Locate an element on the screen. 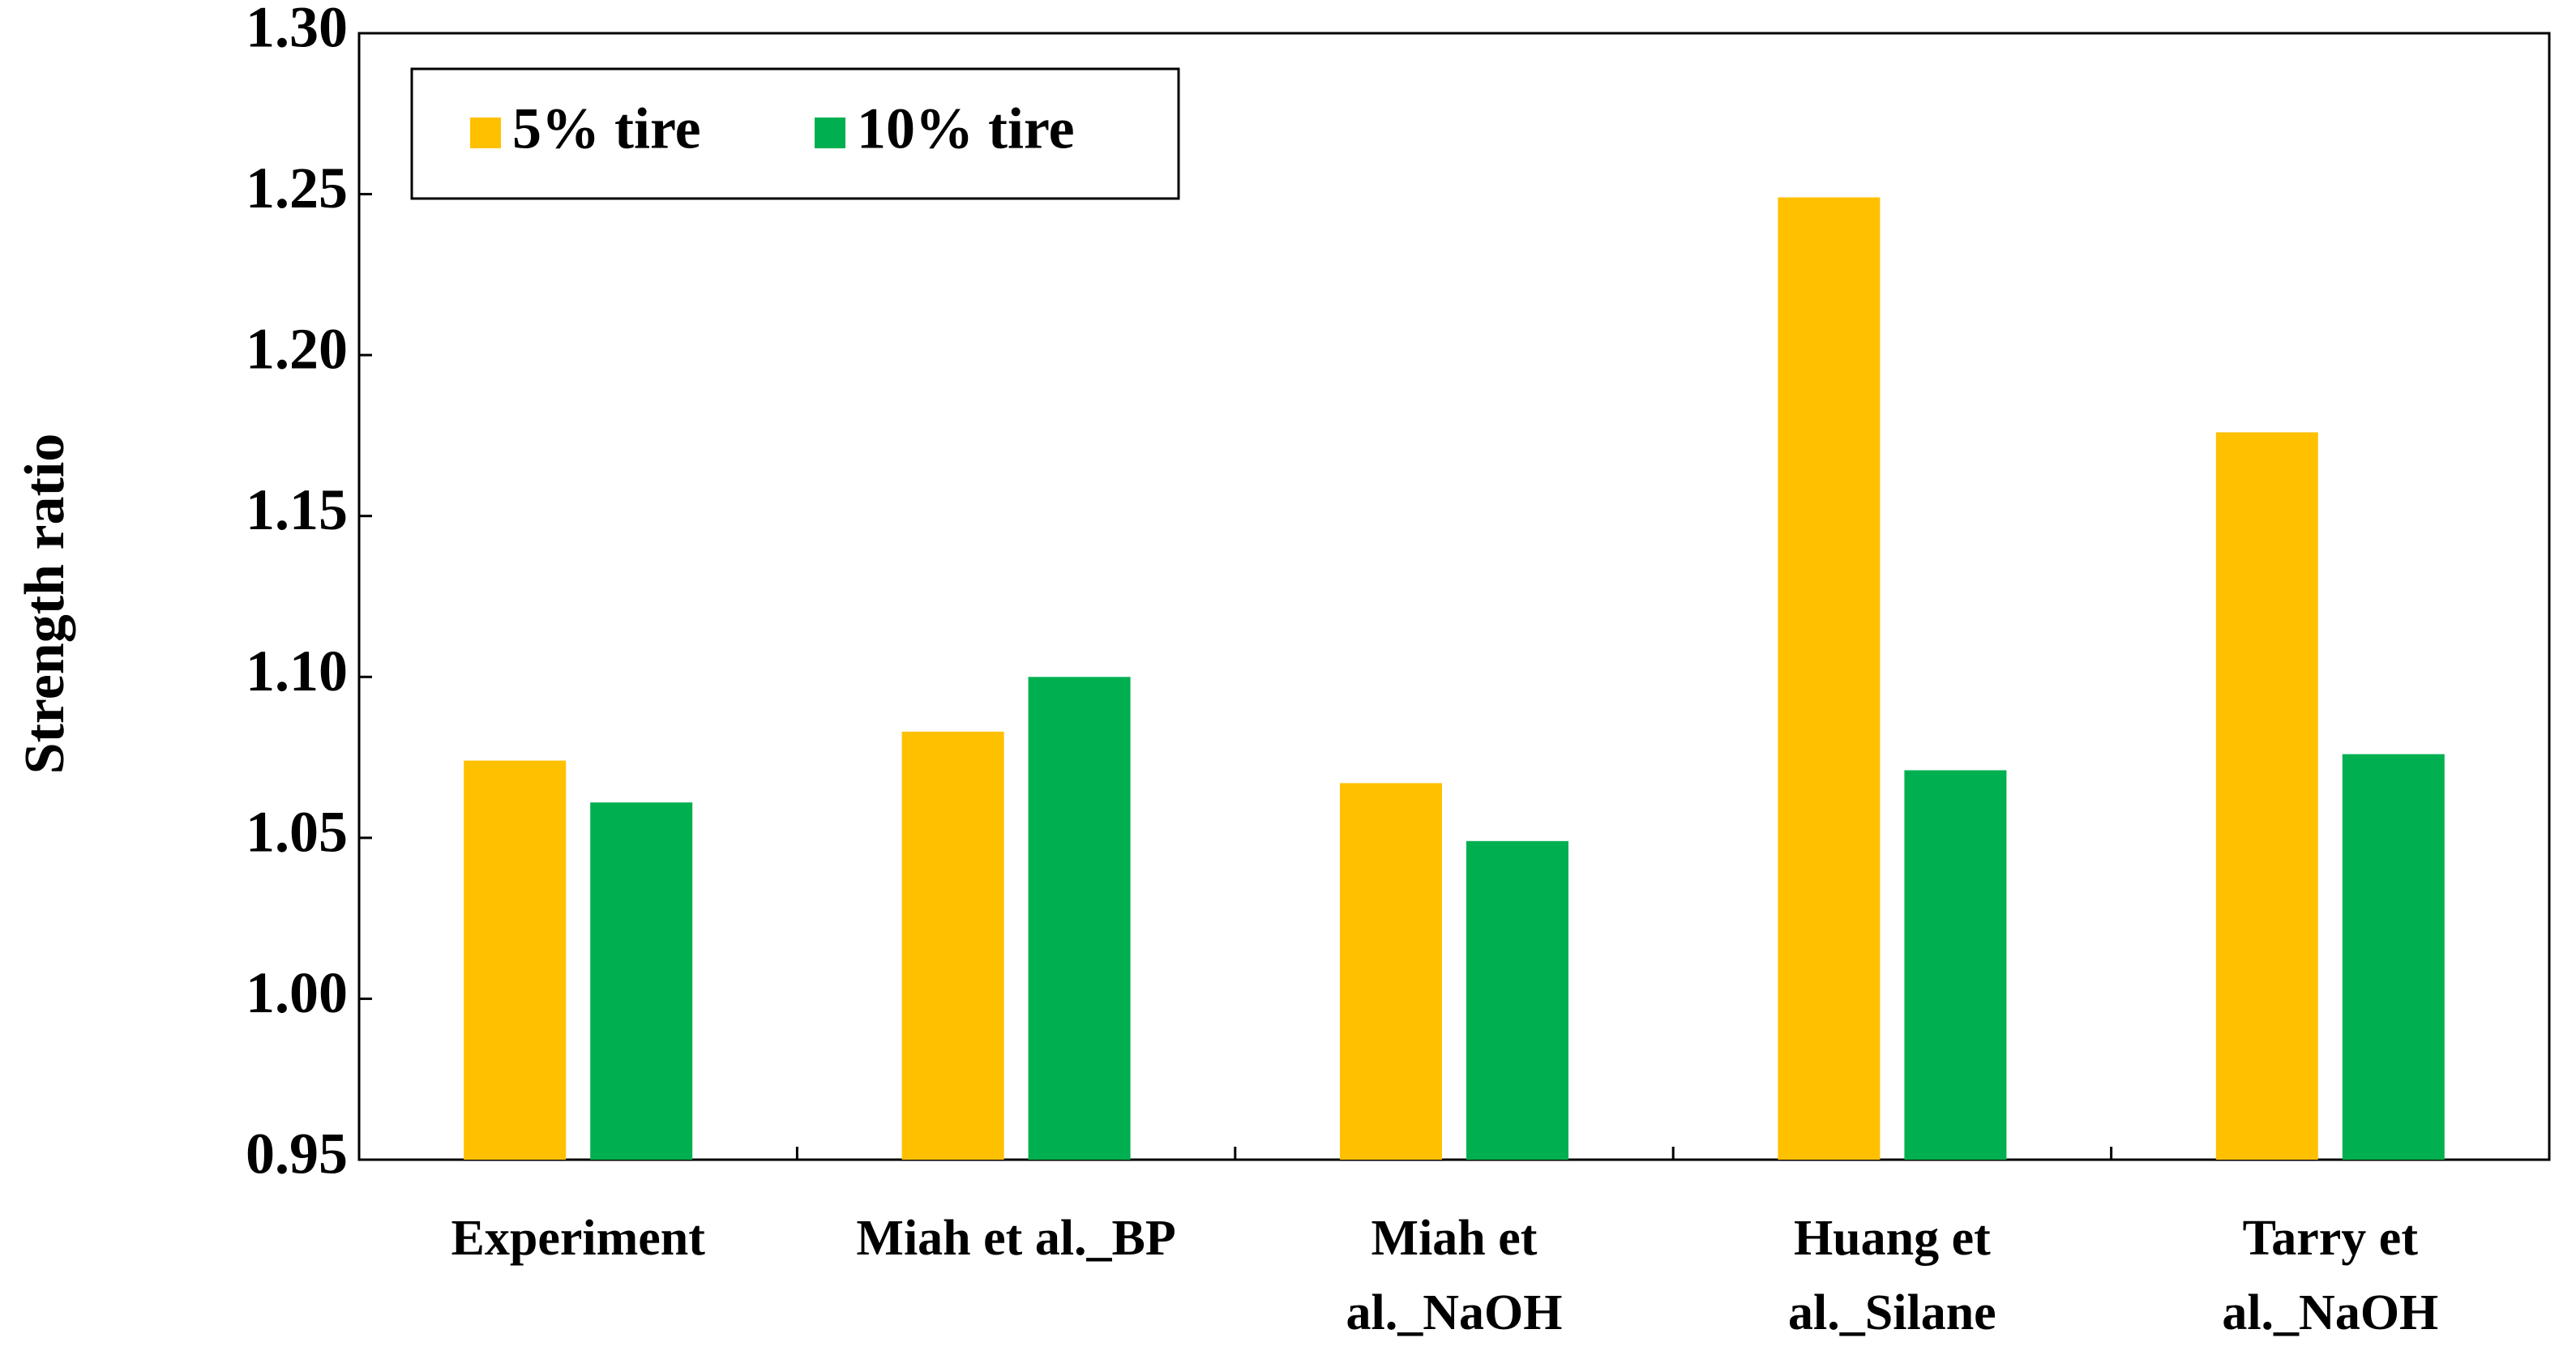  legend-box is located at coordinates (795, 133).